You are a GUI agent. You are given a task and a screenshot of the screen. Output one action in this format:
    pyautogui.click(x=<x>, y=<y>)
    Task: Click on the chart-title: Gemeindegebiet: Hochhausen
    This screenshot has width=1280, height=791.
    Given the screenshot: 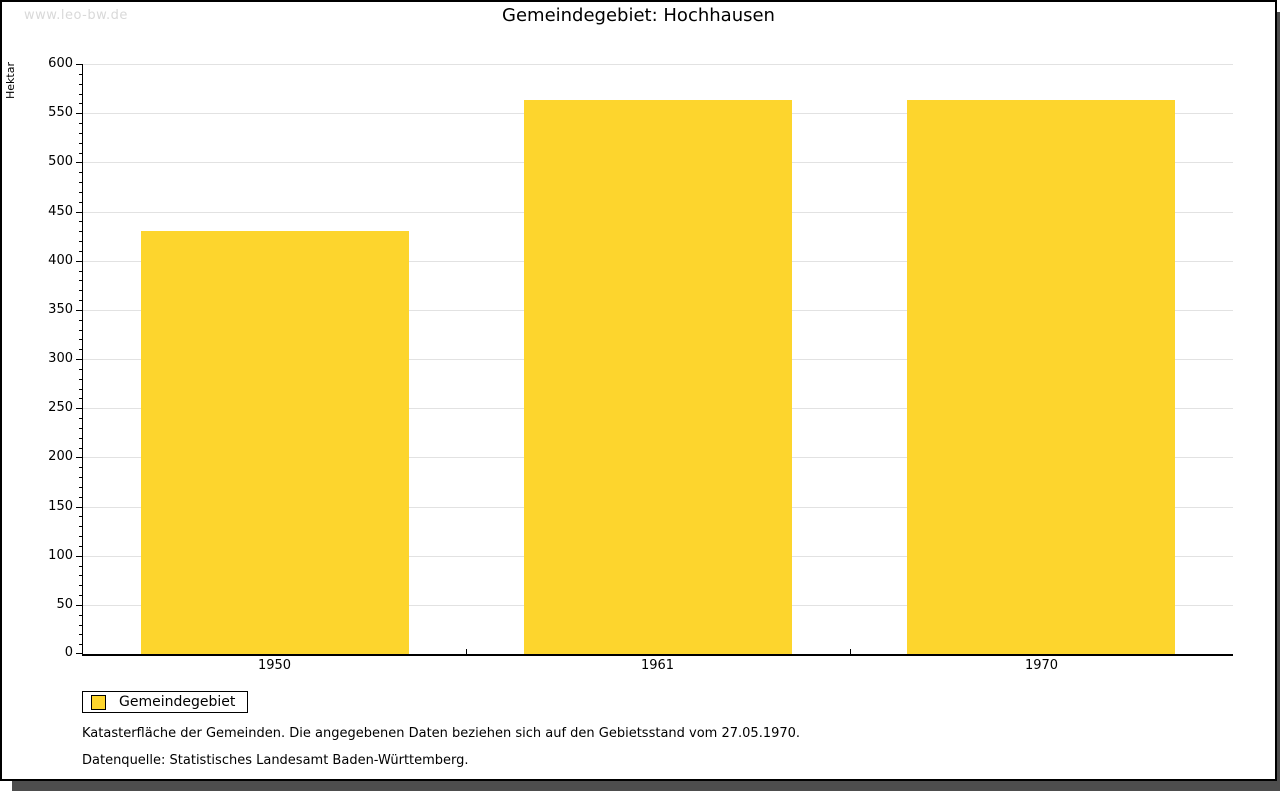 What is the action you would take?
    pyautogui.click(x=638, y=15)
    